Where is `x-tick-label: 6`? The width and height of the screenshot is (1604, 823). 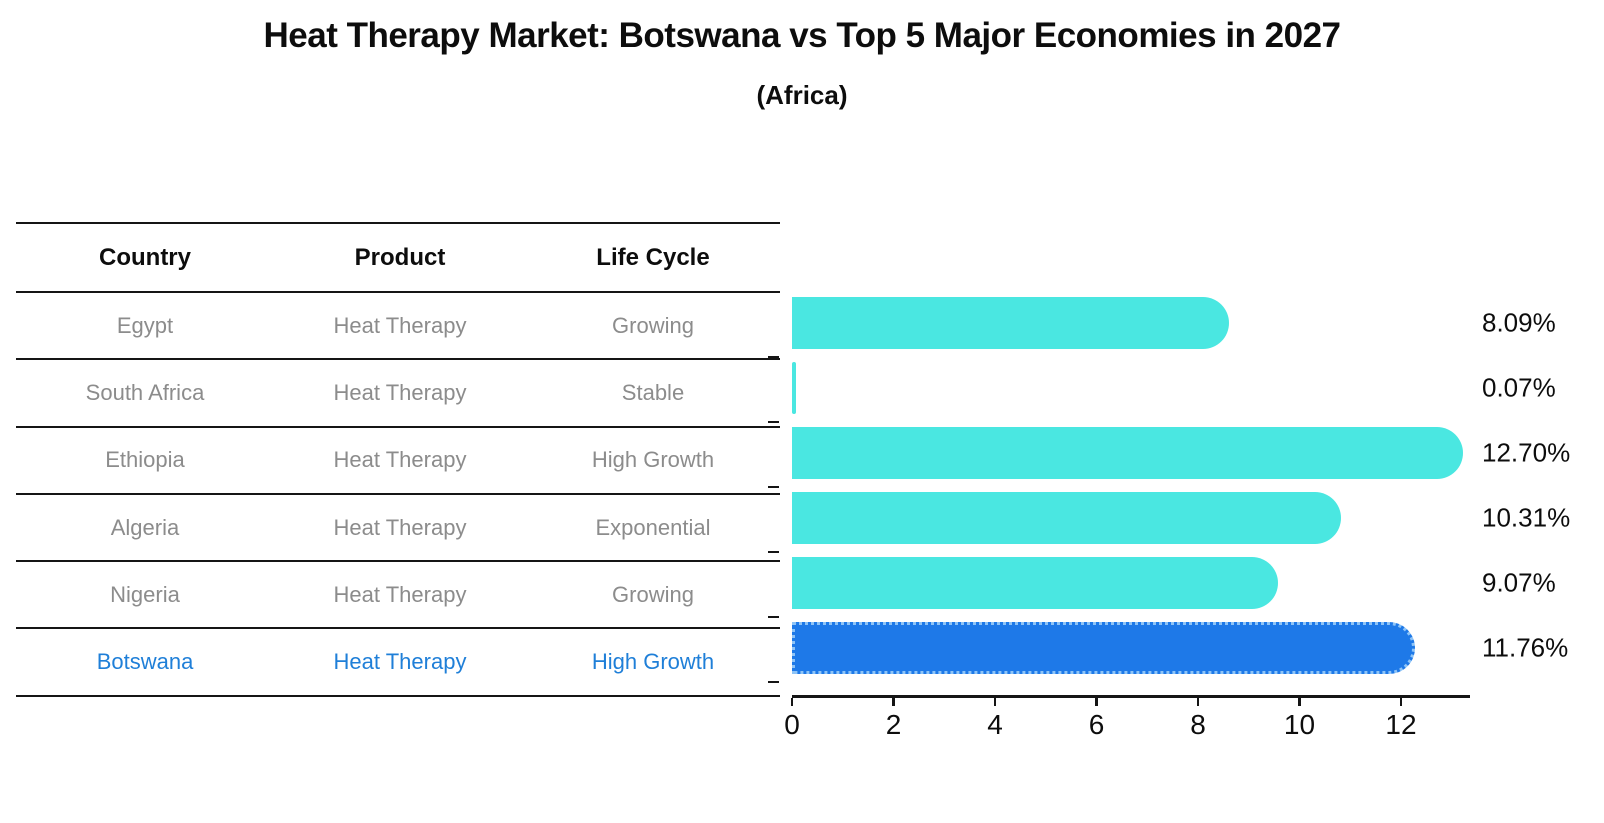 x-tick-label: 6 is located at coordinates (1096, 724).